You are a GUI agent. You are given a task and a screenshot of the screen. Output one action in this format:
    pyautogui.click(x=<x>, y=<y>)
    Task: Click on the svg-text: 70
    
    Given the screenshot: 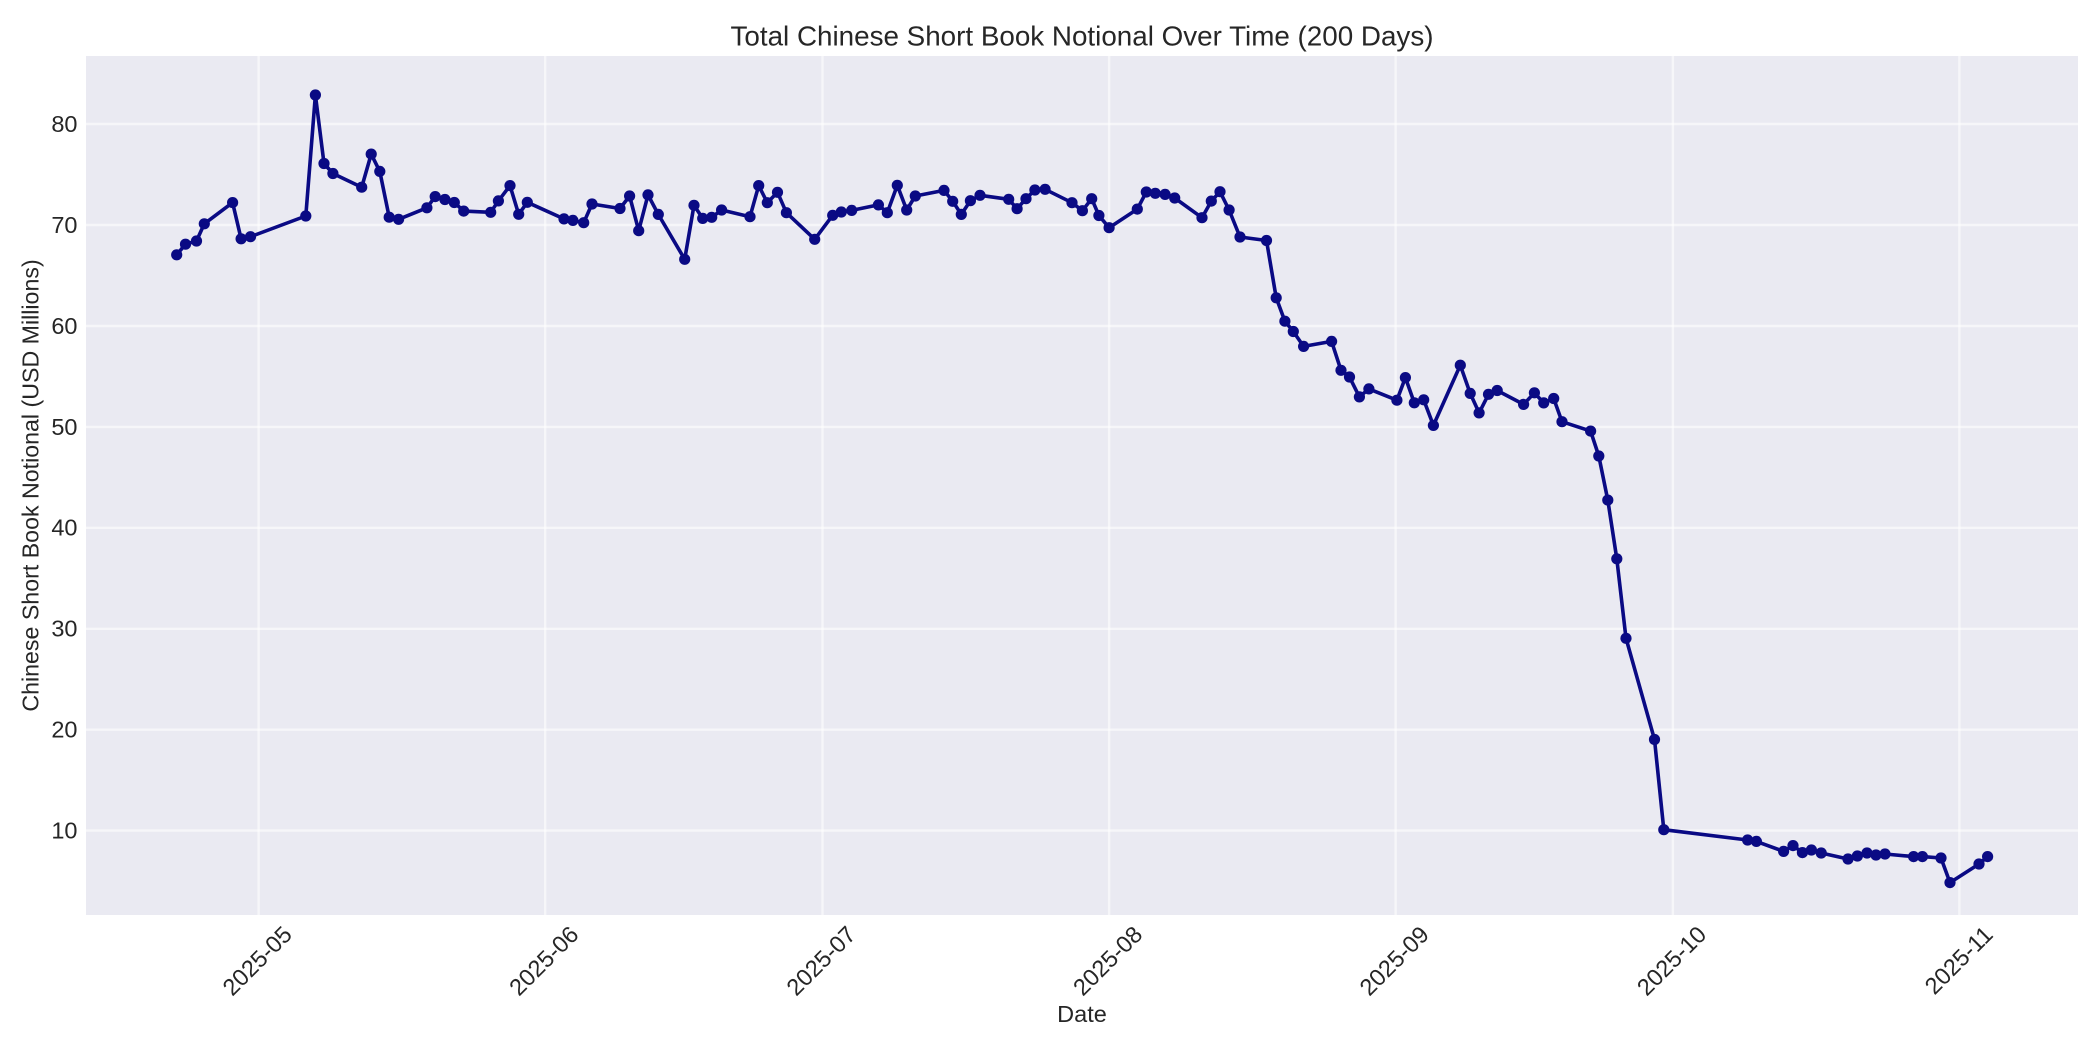 What is the action you would take?
    pyautogui.click(x=64, y=225)
    